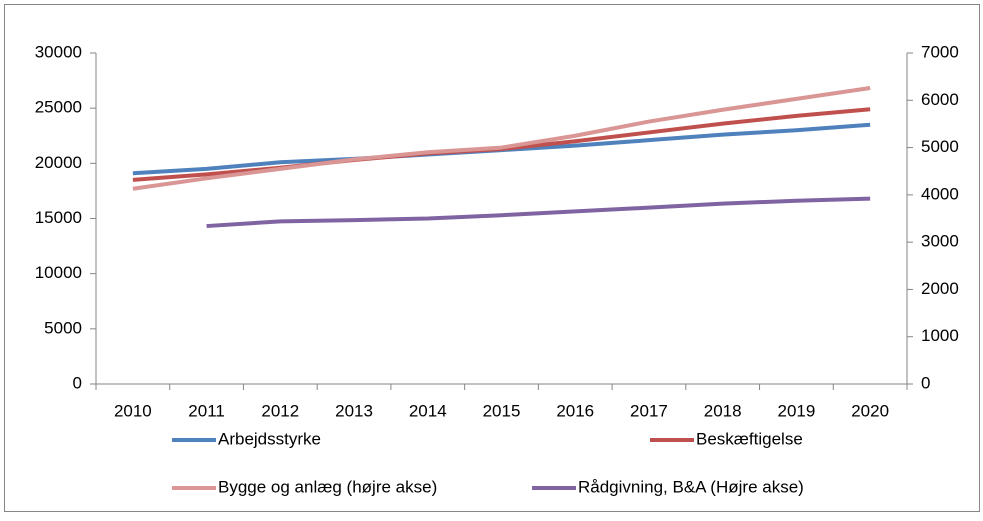 Image resolution: width=983 pixels, height=521 pixels. I want to click on y-tick-label: 10000, so click(58, 272).